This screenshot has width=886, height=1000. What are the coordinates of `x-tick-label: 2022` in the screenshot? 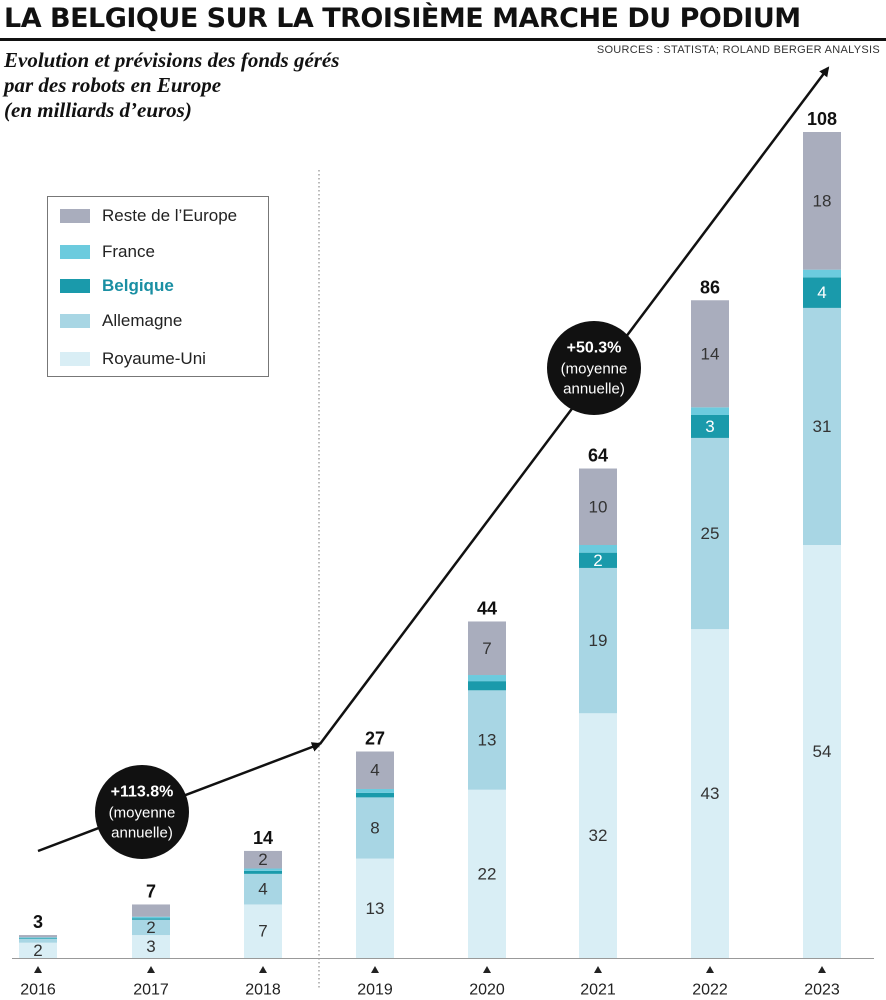 It's located at (710, 990).